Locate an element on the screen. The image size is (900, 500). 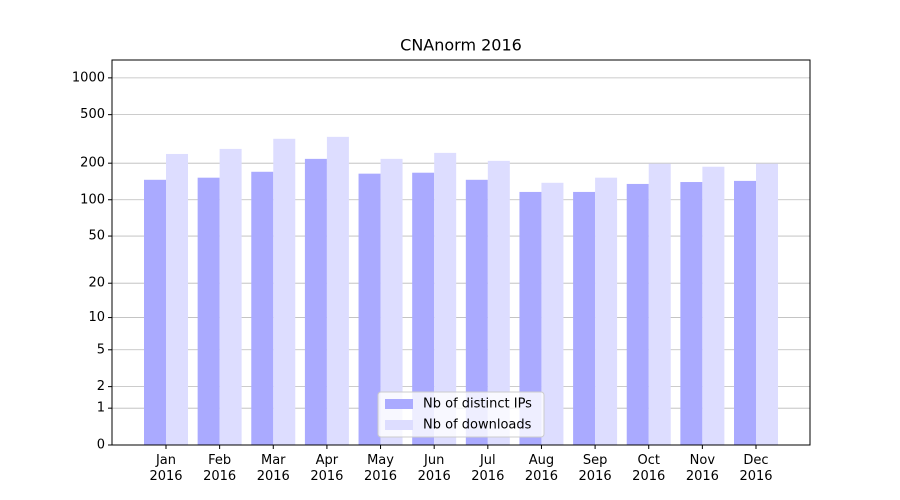
legend-label: Nb of distinct IPs is located at coordinates (477, 404).